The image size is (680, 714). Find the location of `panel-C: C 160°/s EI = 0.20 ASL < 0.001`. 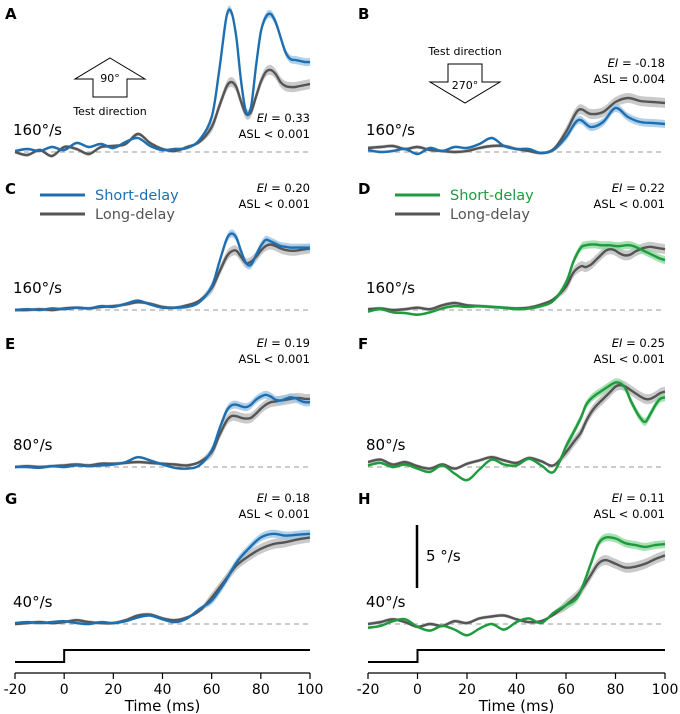

panel-C: C 160°/s EI = 0.20 ASL < 0.001 is located at coordinates (158, 246).